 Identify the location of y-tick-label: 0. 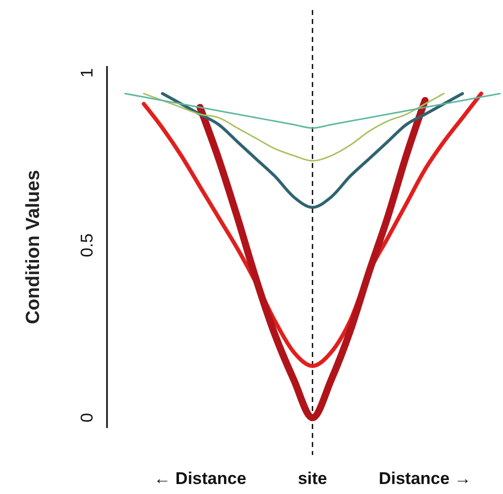
(86, 417).